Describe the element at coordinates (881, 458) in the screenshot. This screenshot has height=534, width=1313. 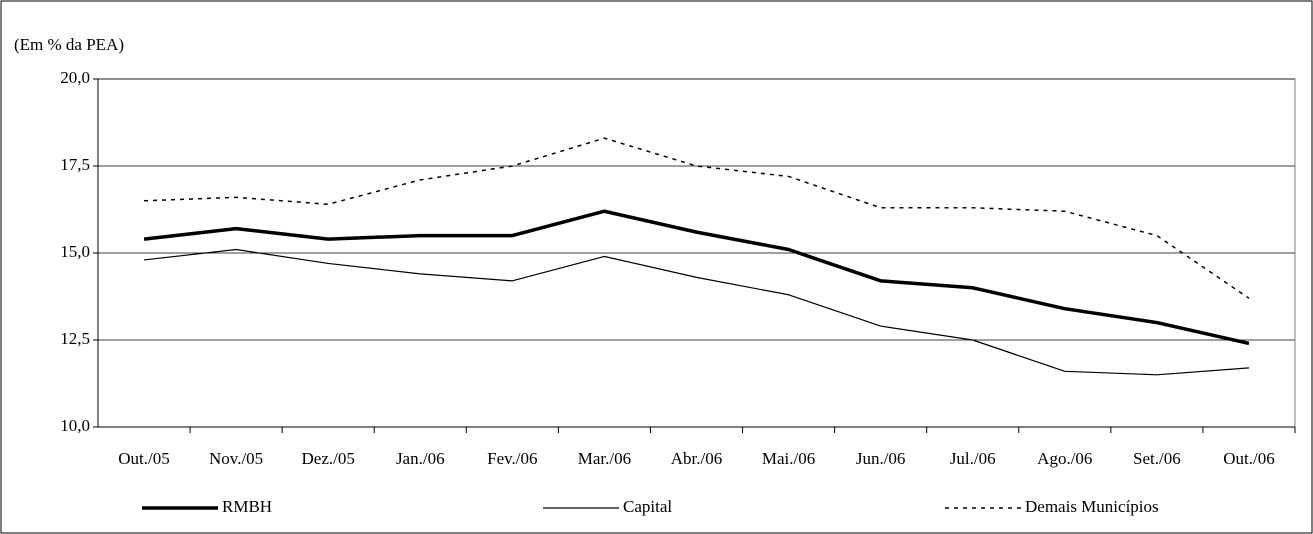
I see `x-tick-label: Jun./06` at that location.